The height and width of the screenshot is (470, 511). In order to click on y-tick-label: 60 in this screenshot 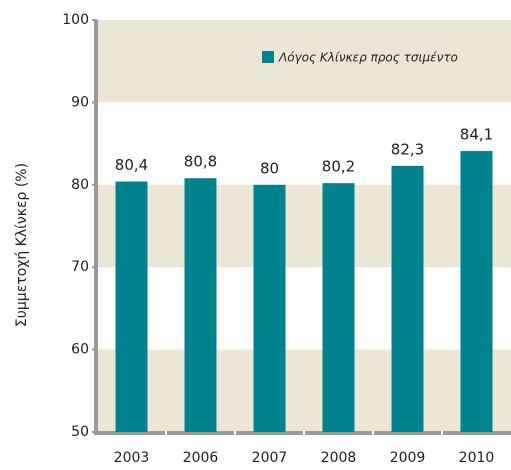, I will do `click(80, 350)`.